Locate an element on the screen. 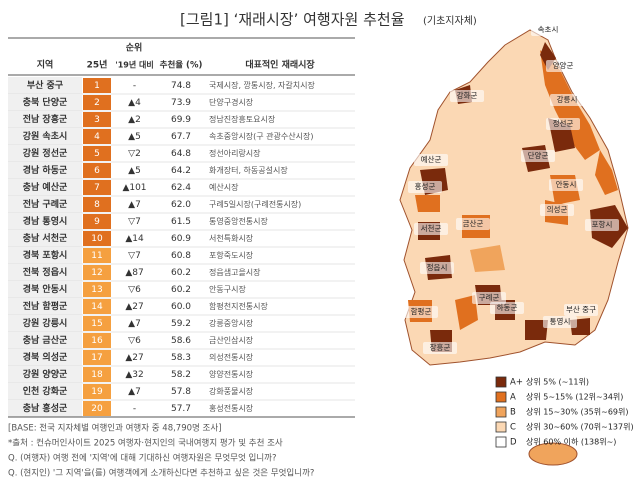 The image size is (640, 492). map-label: 단양군 is located at coordinates (538, 155).